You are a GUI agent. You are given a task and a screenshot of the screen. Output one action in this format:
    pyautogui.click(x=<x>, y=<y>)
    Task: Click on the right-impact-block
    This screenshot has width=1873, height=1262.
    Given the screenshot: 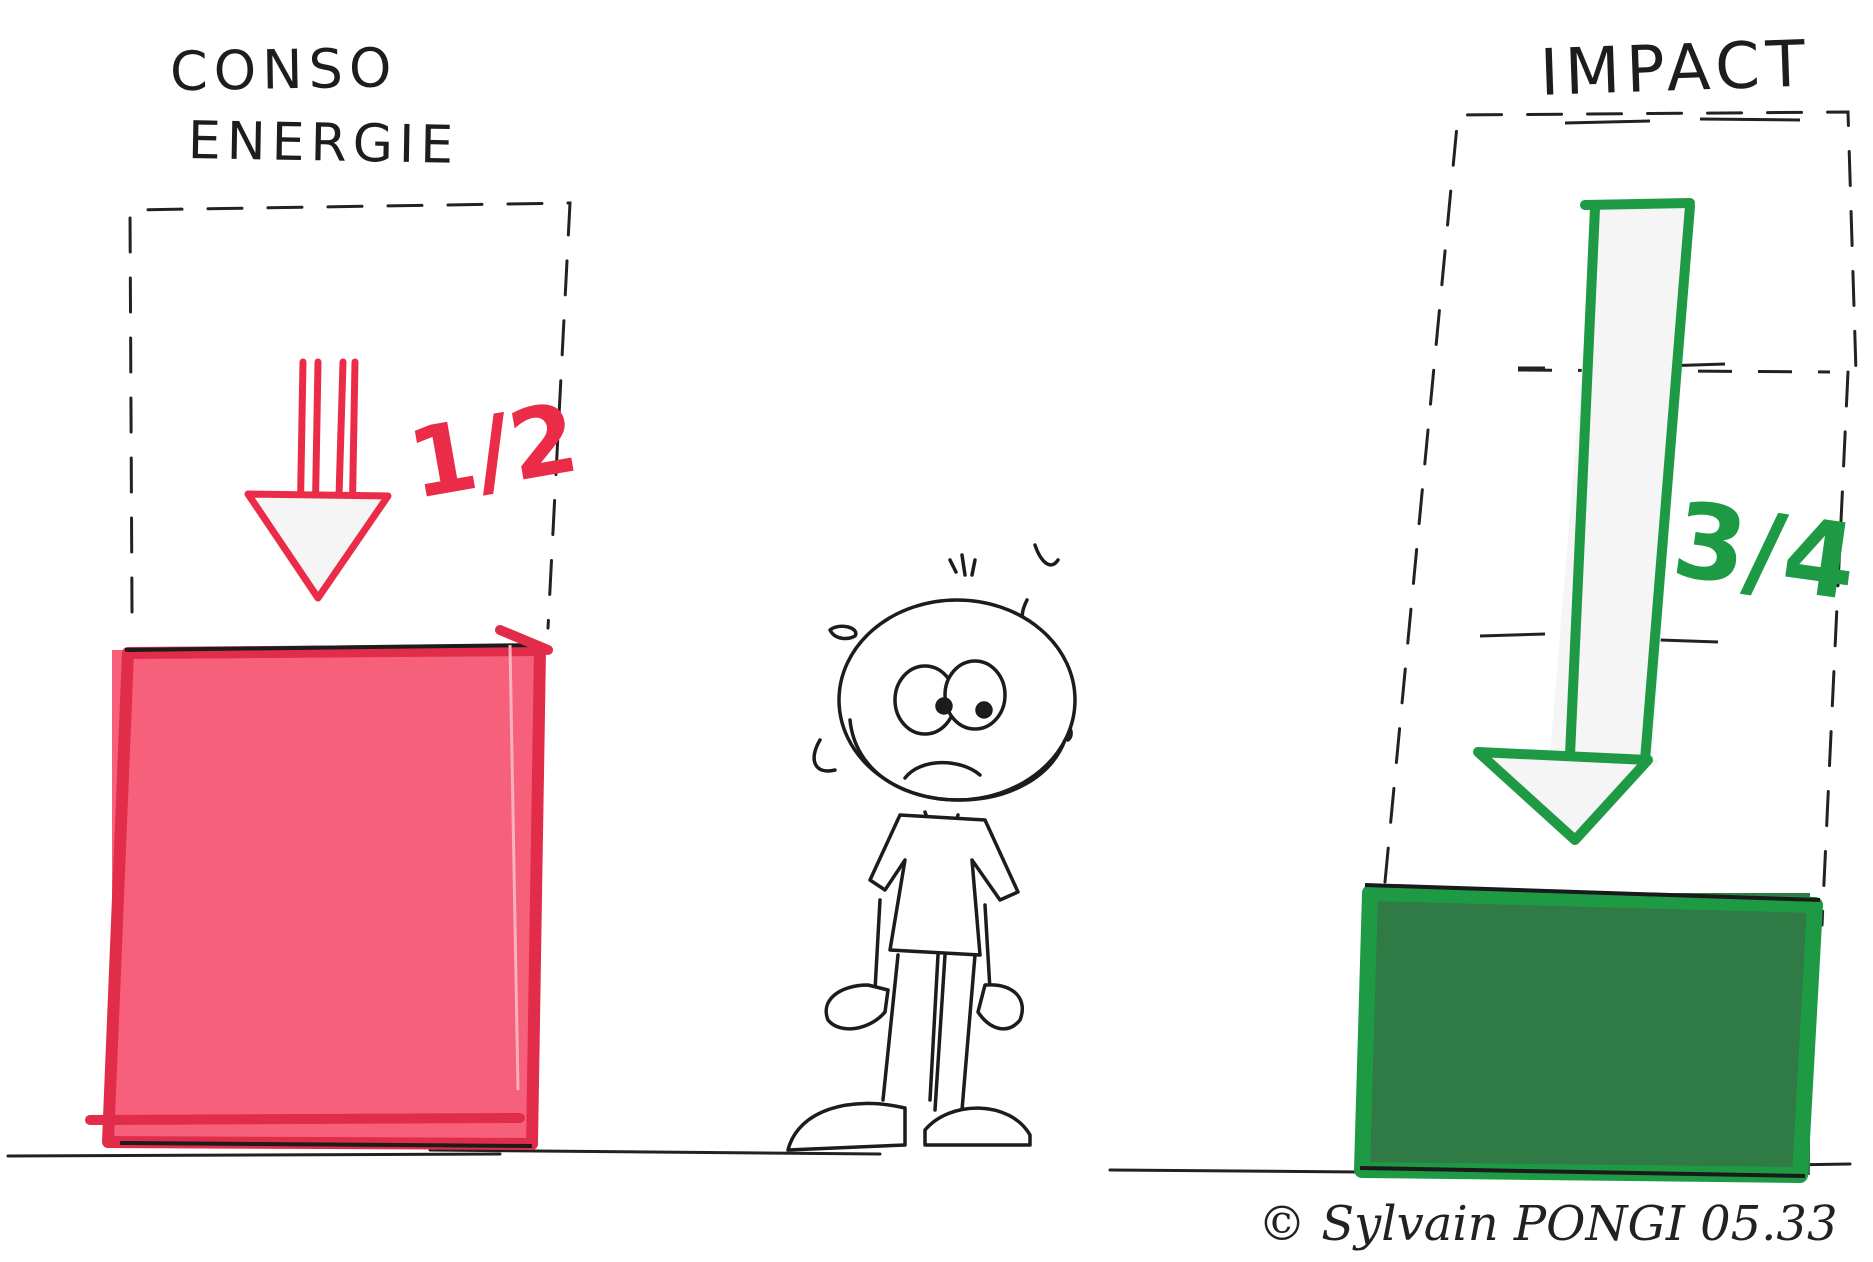 What is the action you would take?
    pyautogui.click(x=1590, y=1034)
    